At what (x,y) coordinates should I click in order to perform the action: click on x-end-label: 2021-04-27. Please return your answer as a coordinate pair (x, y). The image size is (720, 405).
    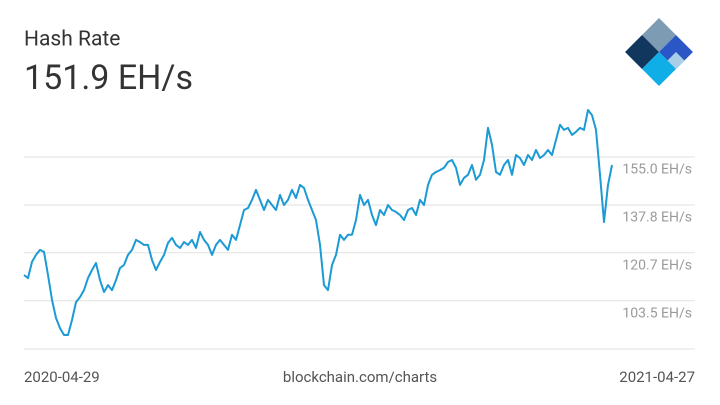
    Looking at the image, I should click on (657, 377).